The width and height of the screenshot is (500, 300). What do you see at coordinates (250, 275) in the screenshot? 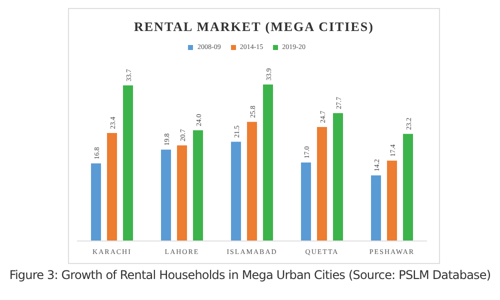
I see `caption: Figure 3: Growth of Rental Households in Mega Urban Cities (Source: PSLM Database)` at bounding box center [250, 275].